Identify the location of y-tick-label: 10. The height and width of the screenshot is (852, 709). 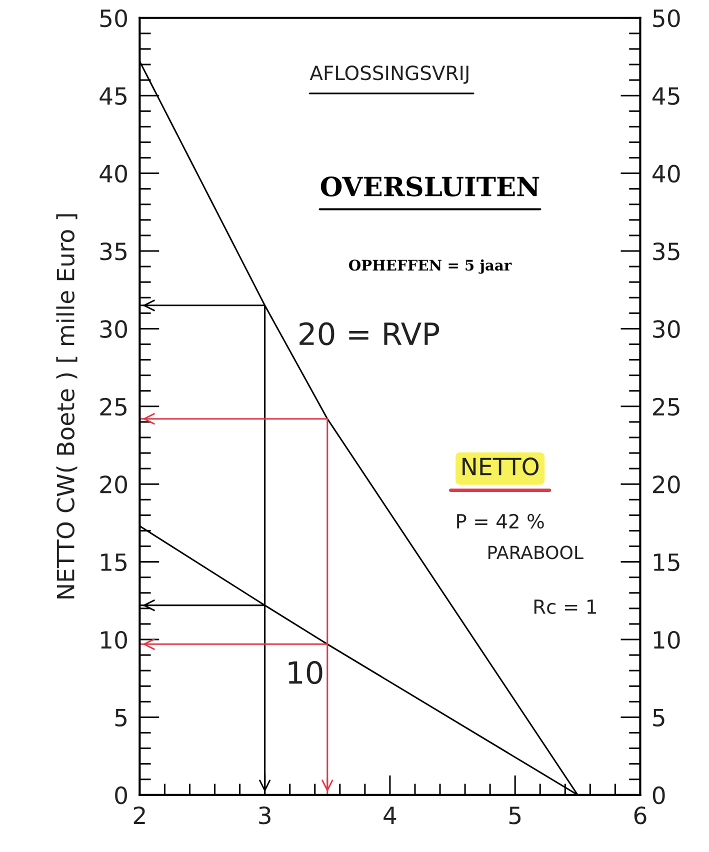
(114, 639).